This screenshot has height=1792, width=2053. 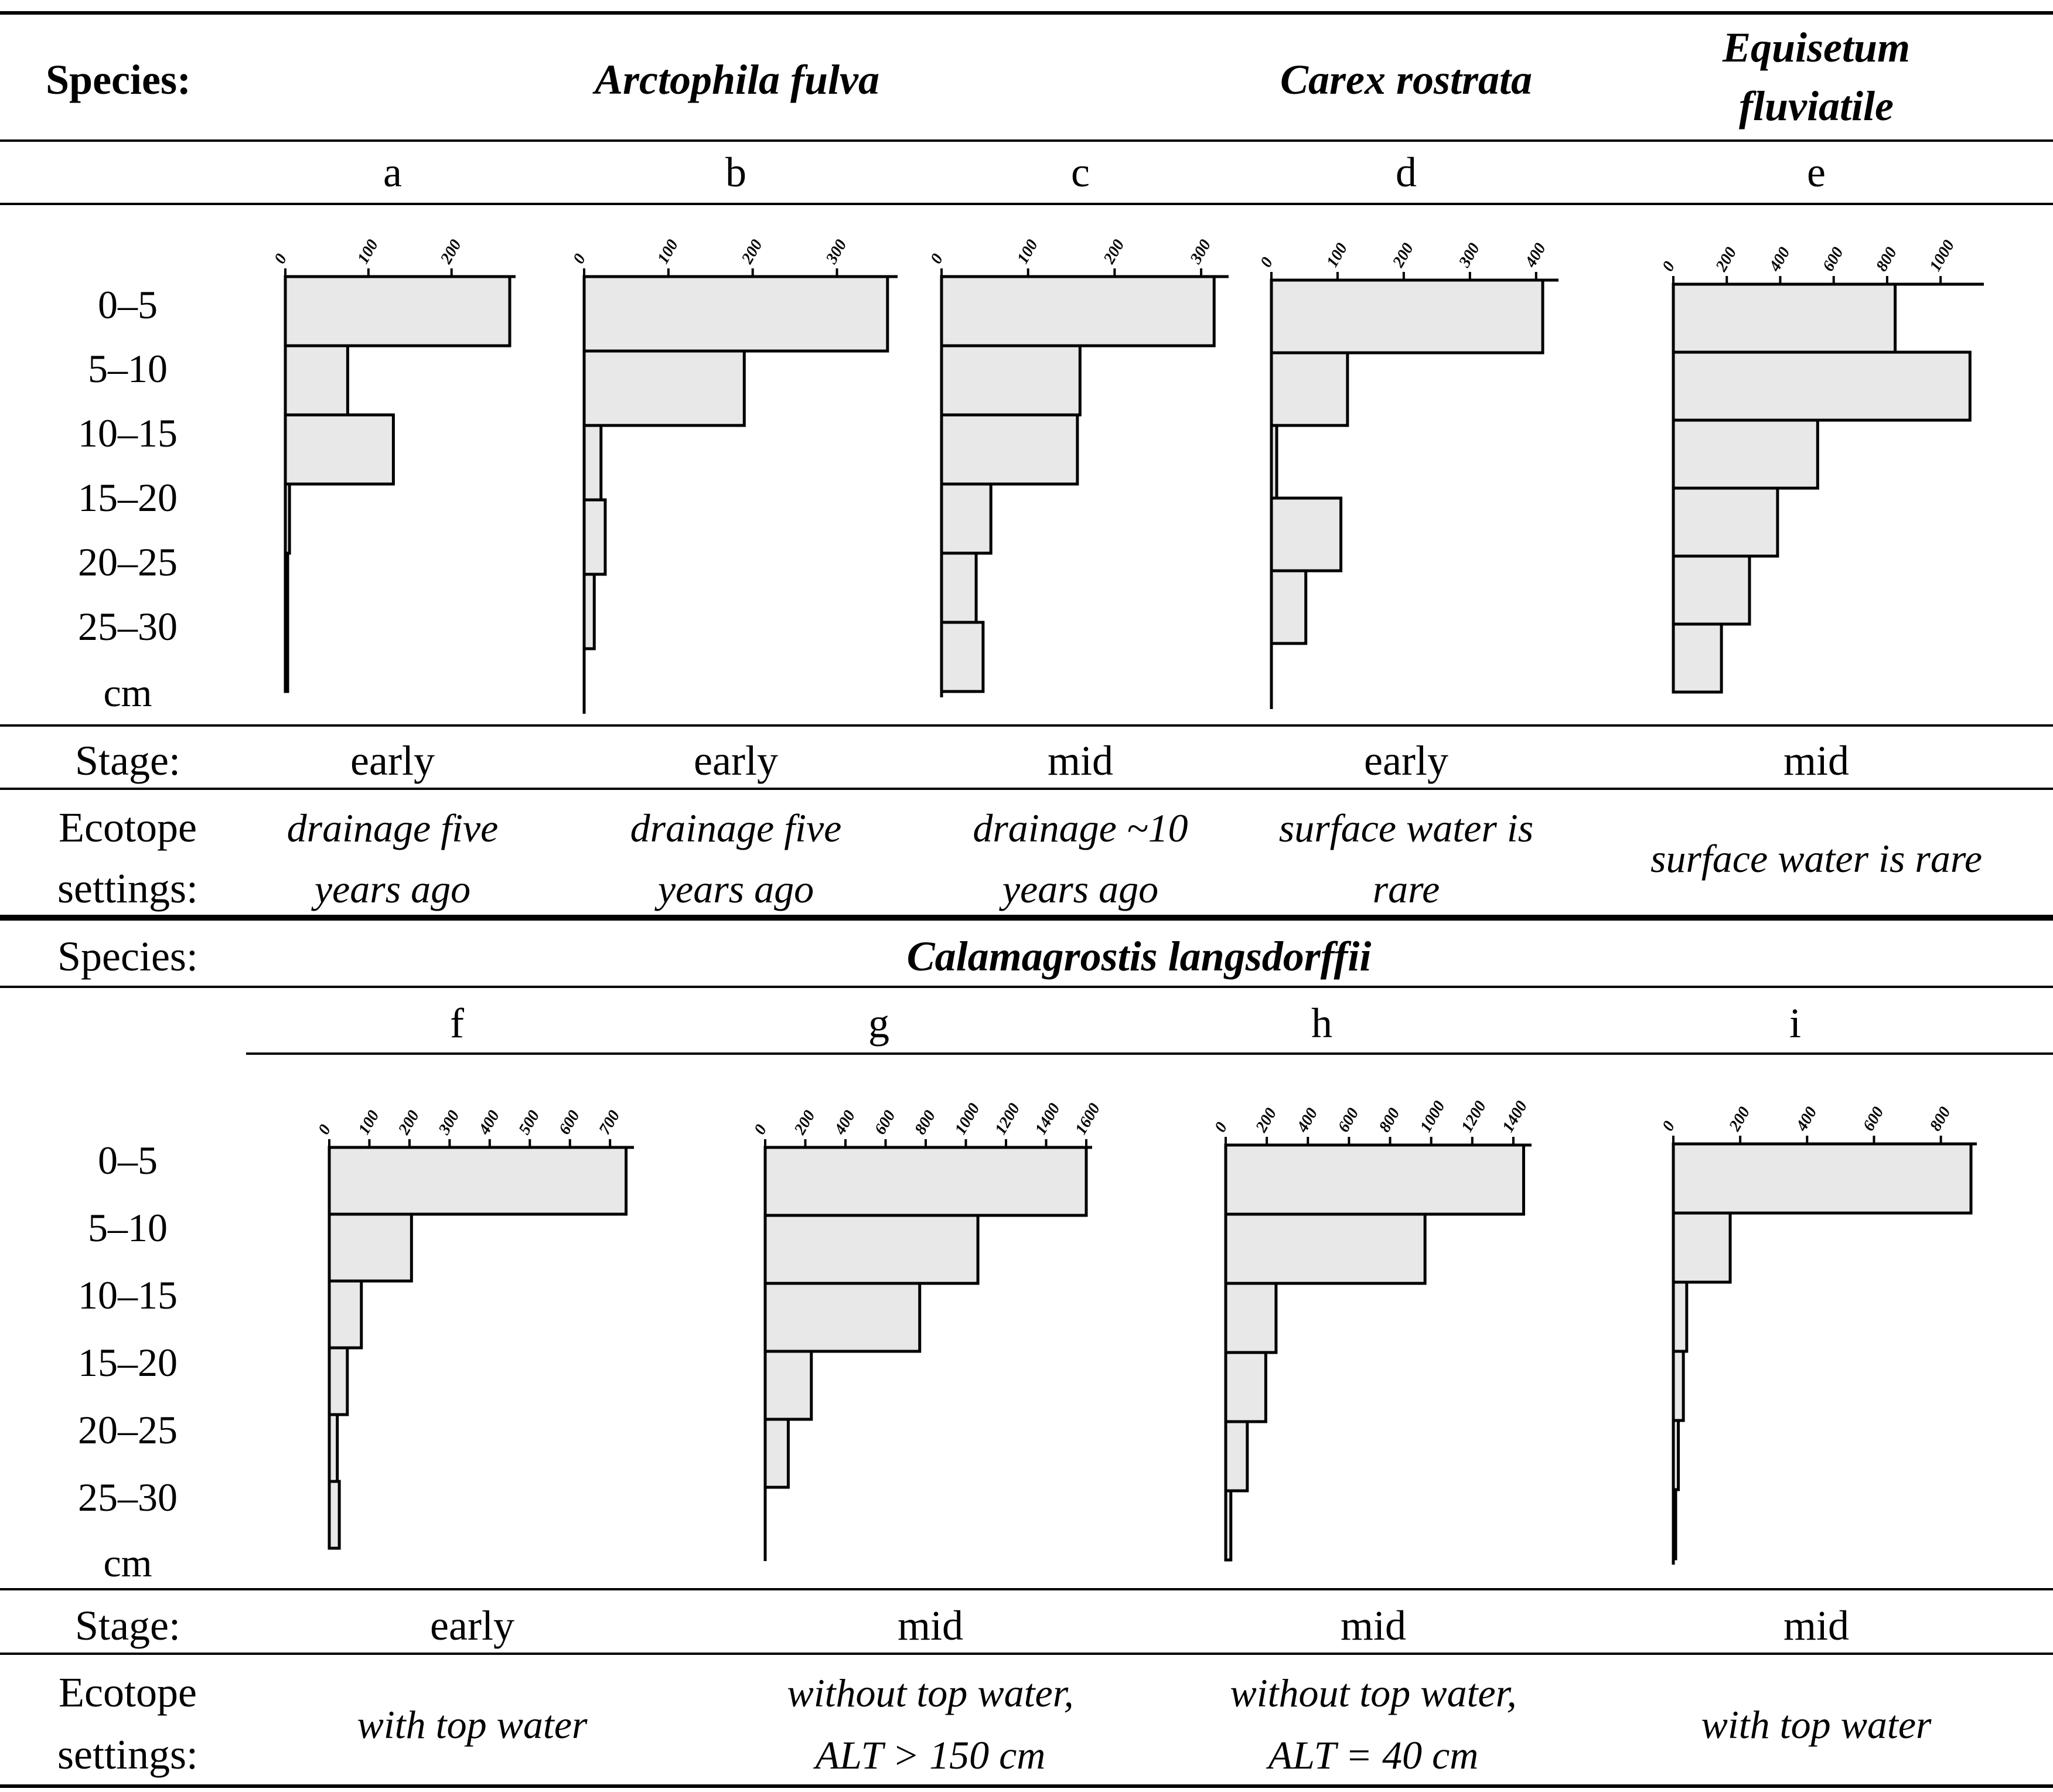 I want to click on tick-label-e: 0, so click(x=1669, y=266).